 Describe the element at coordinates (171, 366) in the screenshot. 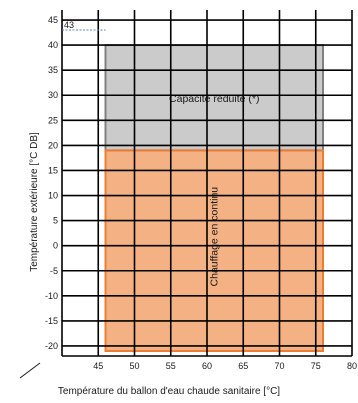

I see `x-tick-label: 55` at that location.